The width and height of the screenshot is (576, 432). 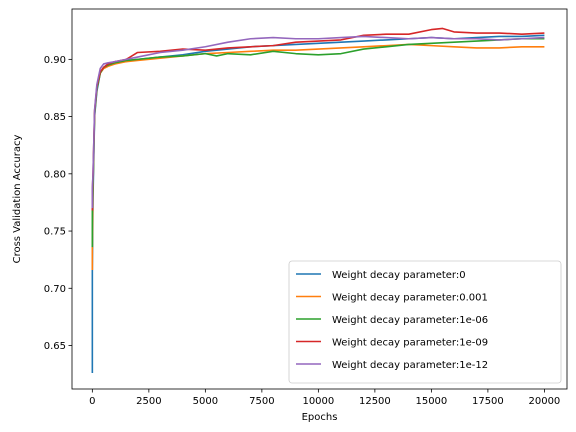 I want to click on legend-box, so click(x=425, y=322).